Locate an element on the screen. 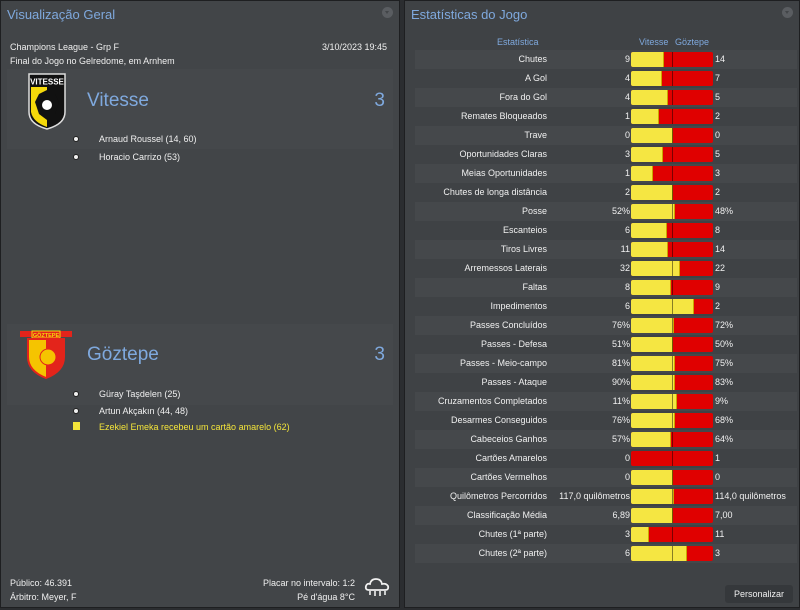  away-event-goal: Güray Taşdelen (25) is located at coordinates (126, 394).